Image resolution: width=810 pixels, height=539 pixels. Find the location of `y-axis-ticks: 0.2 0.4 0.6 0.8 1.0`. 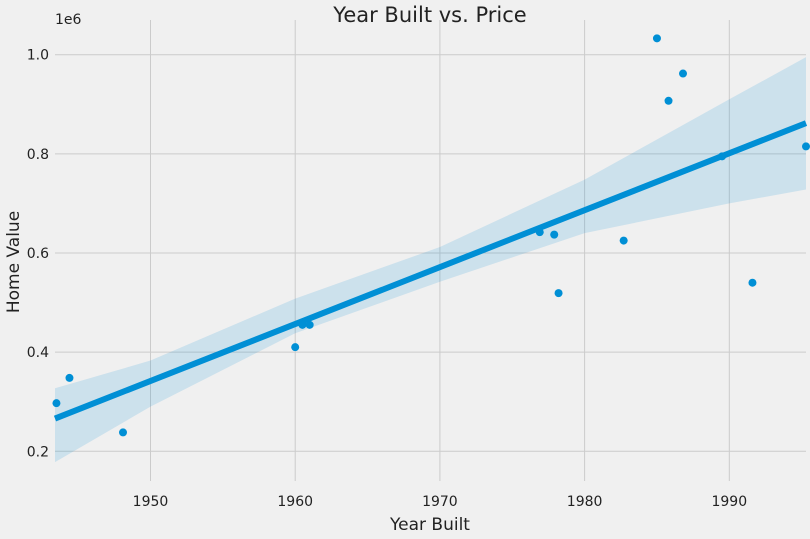

y-axis-ticks: 0.2 0.4 0.6 0.8 1.0 is located at coordinates (38, 254).